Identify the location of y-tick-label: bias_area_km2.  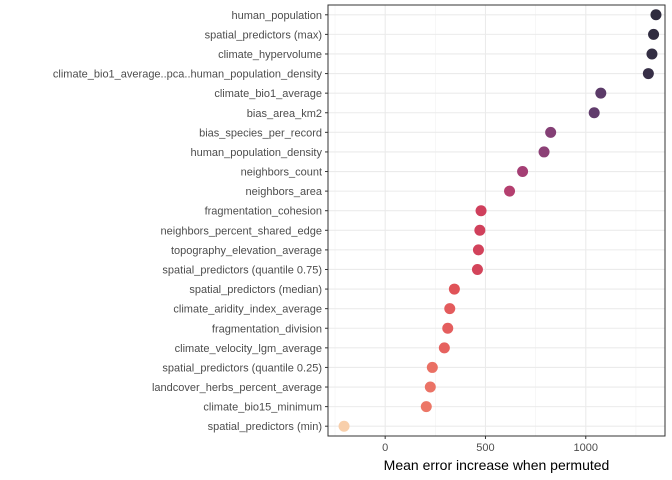
(284, 114).